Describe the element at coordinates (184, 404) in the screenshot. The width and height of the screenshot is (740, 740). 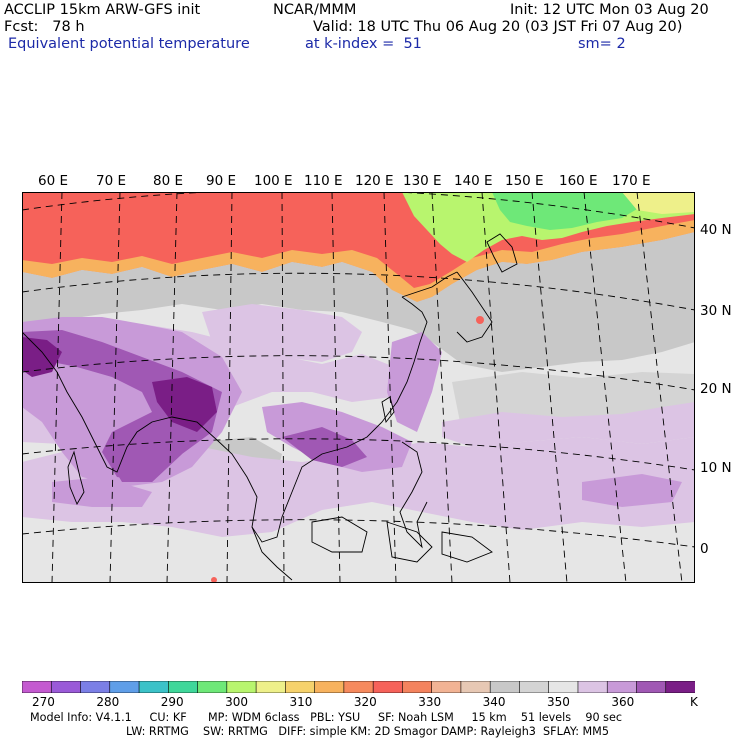
I see `darkest-purple-core` at that location.